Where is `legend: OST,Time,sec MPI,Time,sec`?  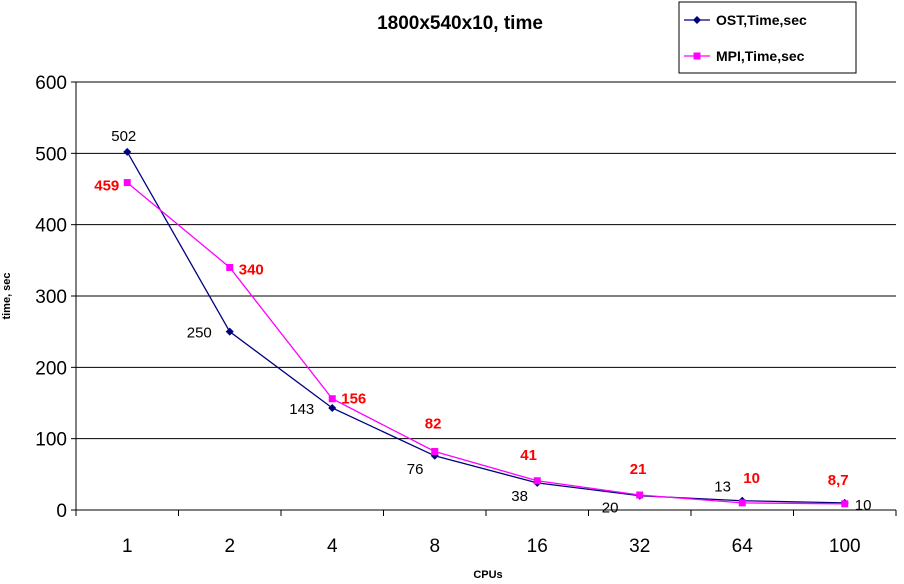 legend: OST,Time,sec MPI,Time,sec is located at coordinates (767, 37).